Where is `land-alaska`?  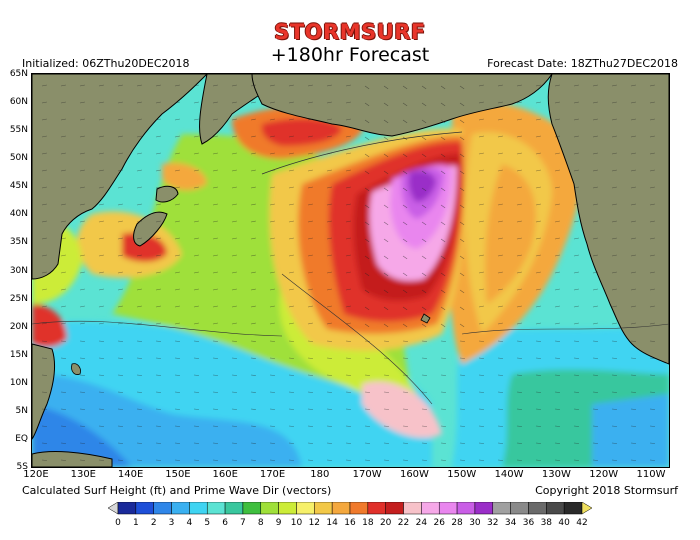
land-alaska is located at coordinates (402, 105).